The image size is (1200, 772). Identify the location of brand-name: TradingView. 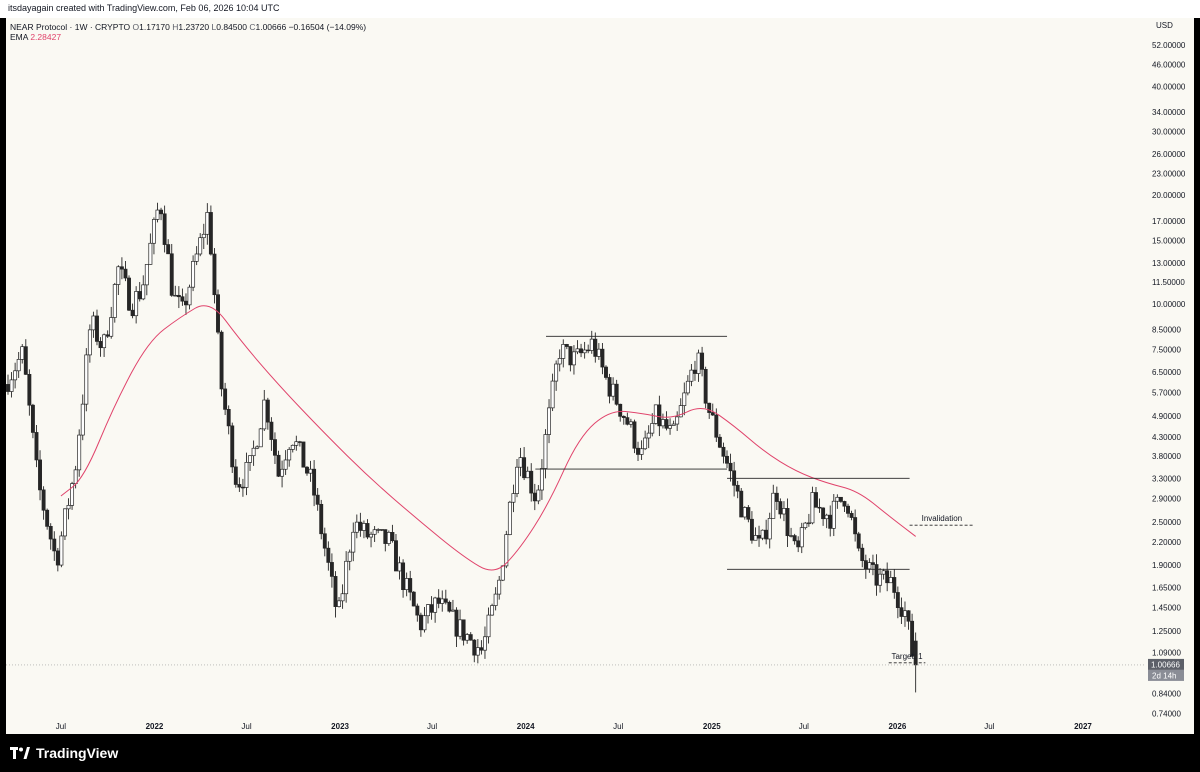
(77, 753).